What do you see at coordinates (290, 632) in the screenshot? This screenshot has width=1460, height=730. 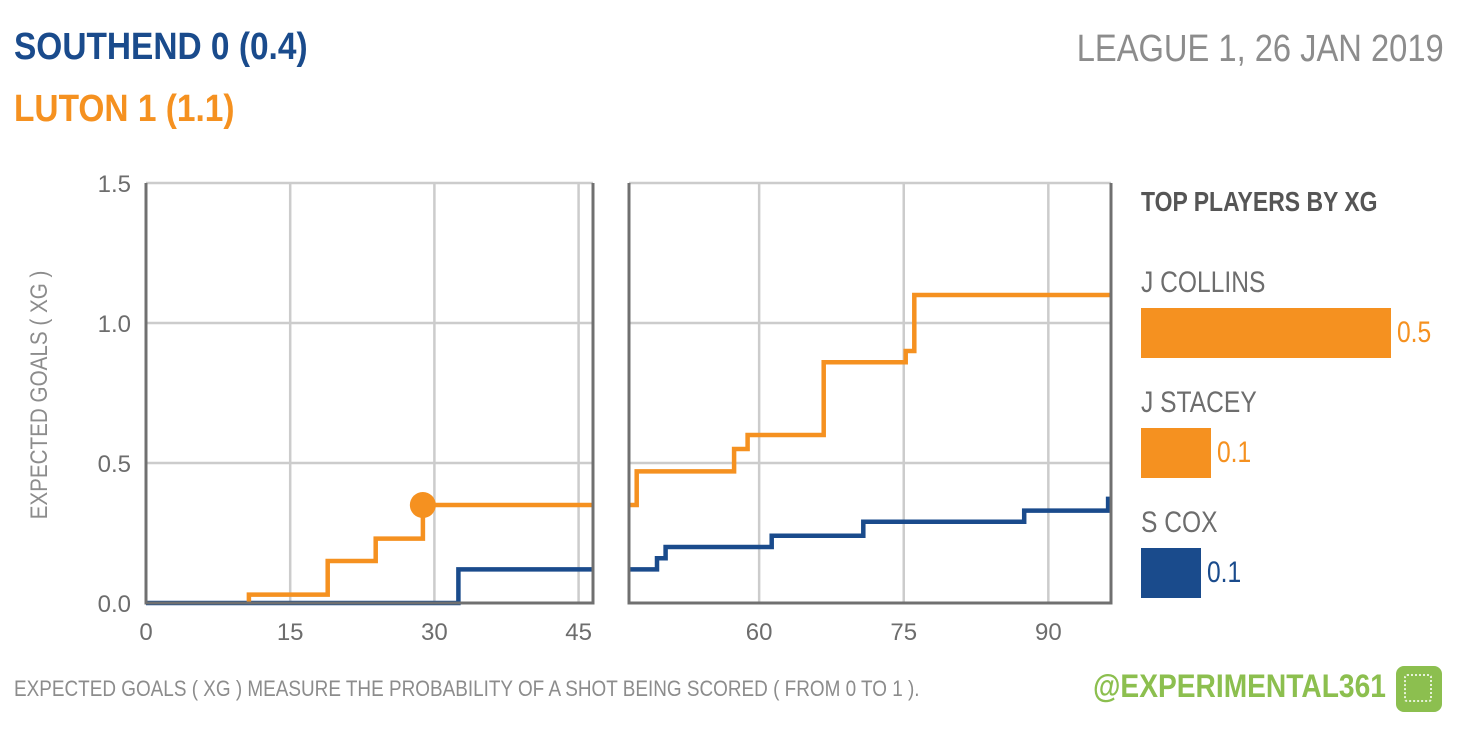 I see `x-tick-label-15: 15` at bounding box center [290, 632].